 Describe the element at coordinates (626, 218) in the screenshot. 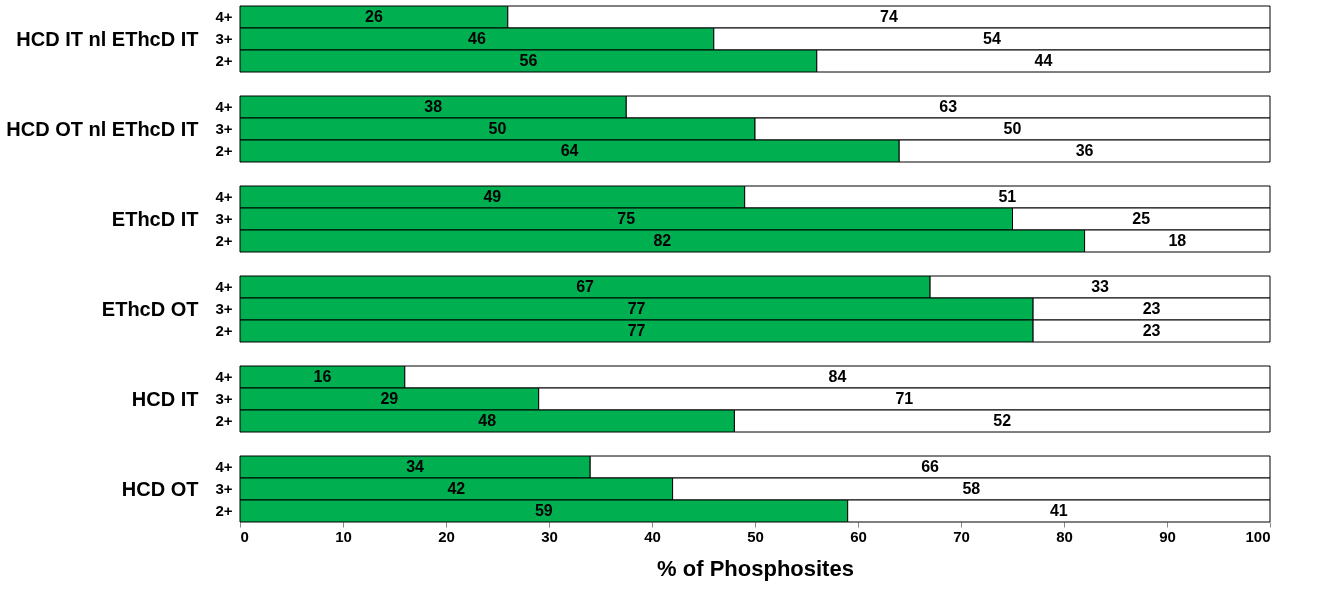

I see `data-label: 75` at that location.